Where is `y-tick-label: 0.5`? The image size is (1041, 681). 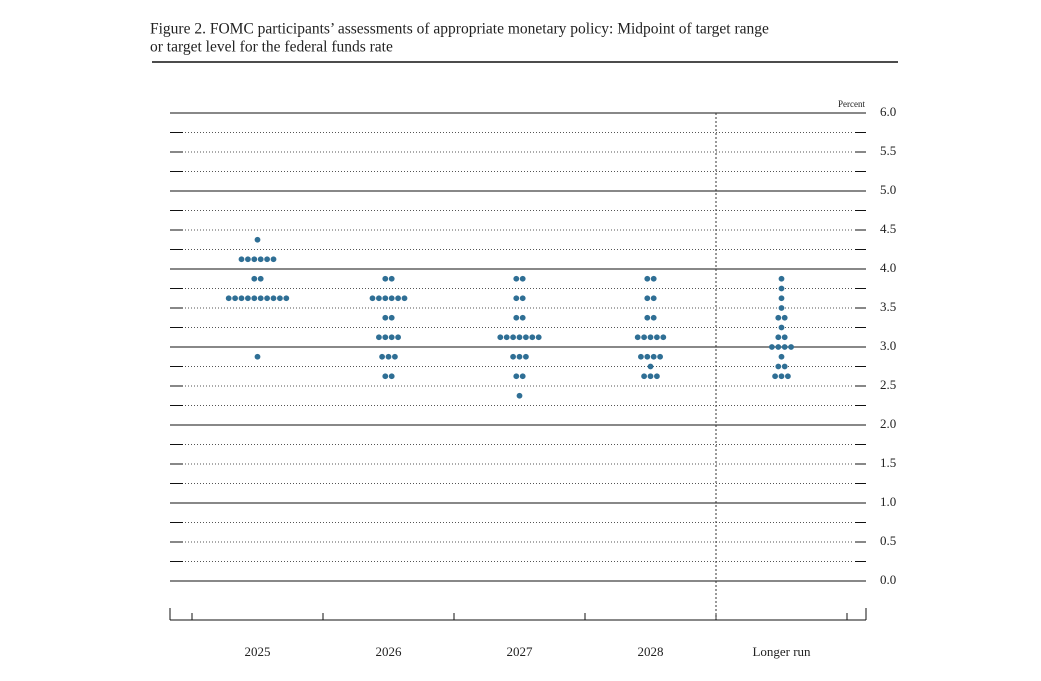
y-tick-label: 0.5 is located at coordinates (888, 540).